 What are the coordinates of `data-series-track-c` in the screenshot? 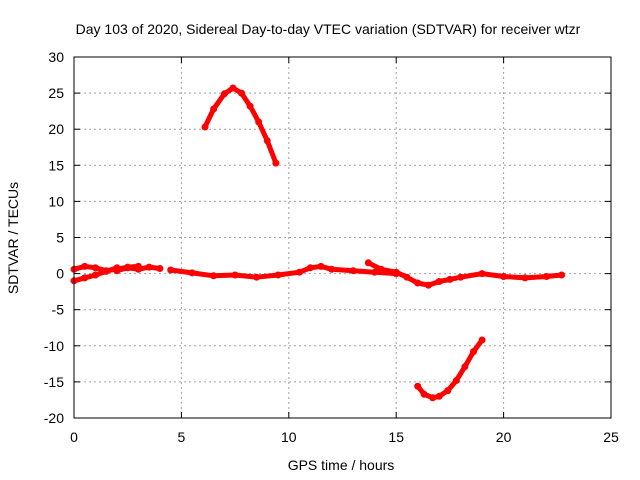 It's located at (138, 269).